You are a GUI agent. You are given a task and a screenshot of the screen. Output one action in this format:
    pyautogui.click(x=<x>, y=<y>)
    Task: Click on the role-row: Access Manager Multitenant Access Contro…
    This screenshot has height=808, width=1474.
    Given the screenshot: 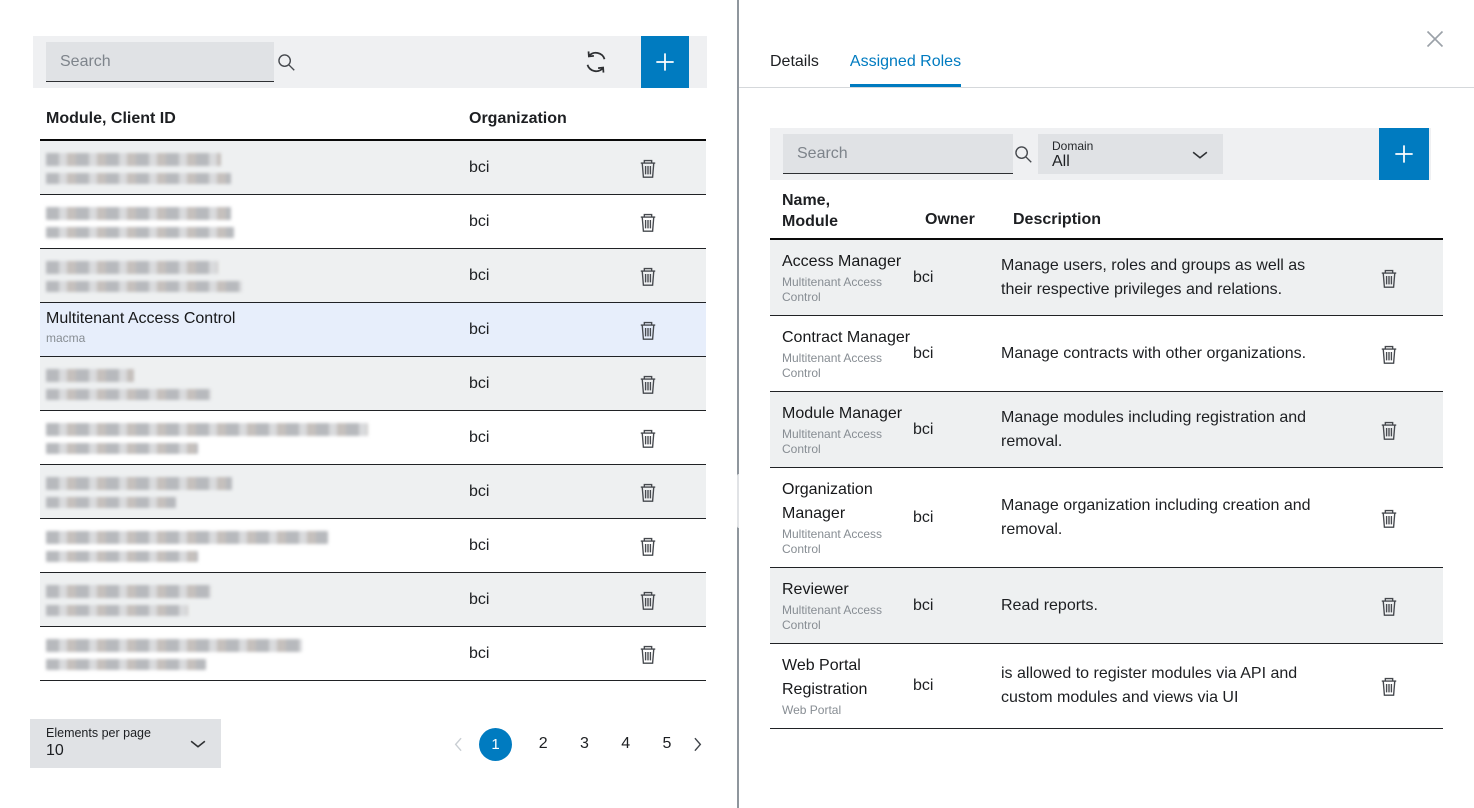 What is the action you would take?
    pyautogui.click(x=1106, y=278)
    